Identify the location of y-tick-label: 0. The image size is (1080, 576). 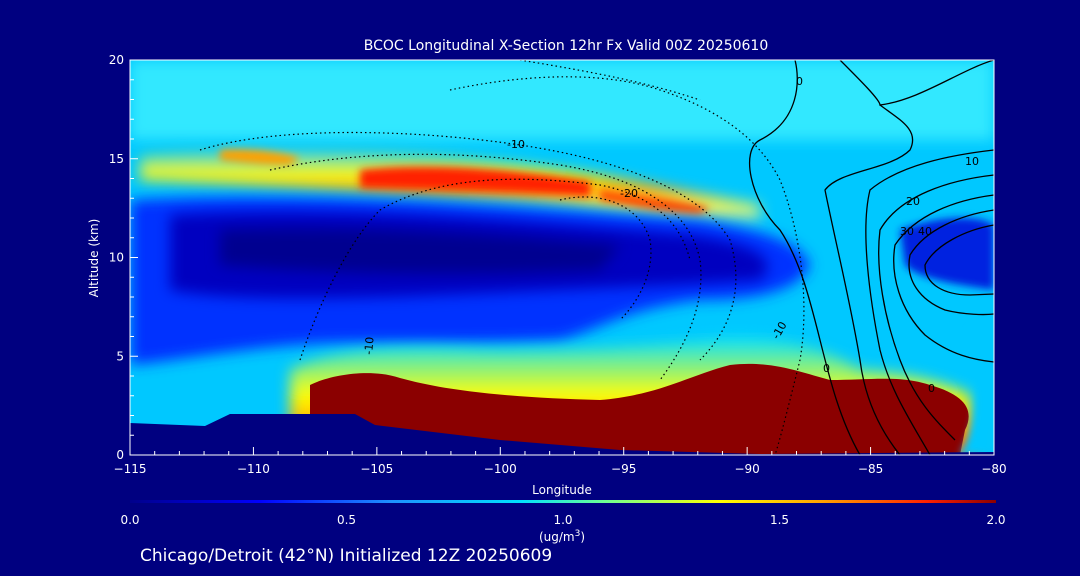
(120, 455).